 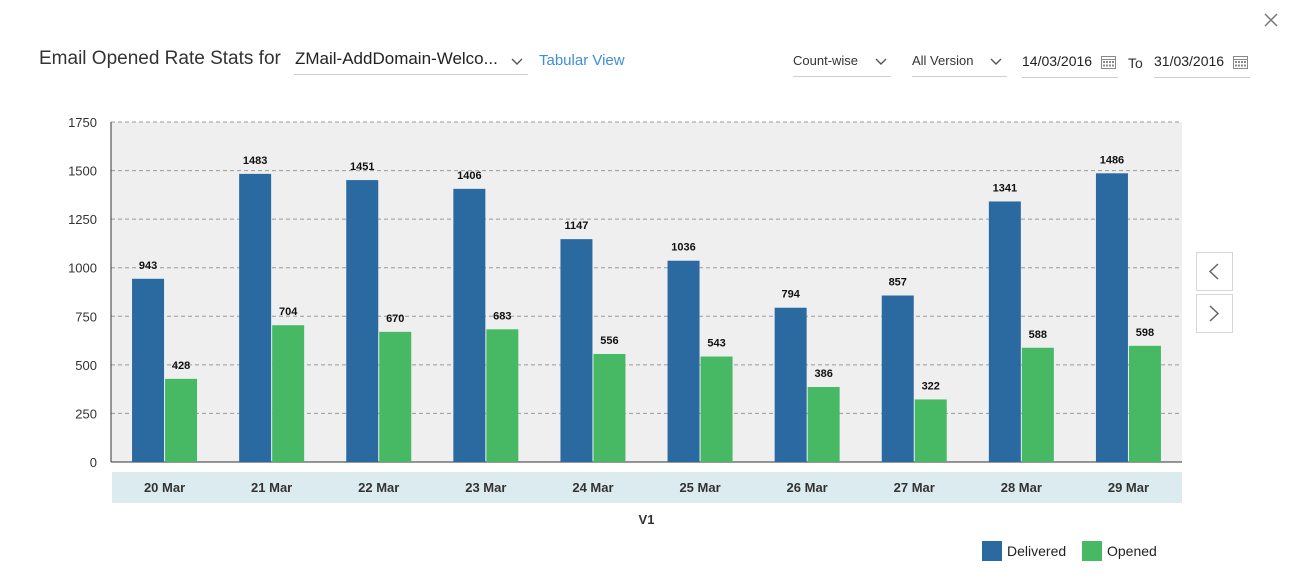 I want to click on next-page-button, so click(x=1214, y=313).